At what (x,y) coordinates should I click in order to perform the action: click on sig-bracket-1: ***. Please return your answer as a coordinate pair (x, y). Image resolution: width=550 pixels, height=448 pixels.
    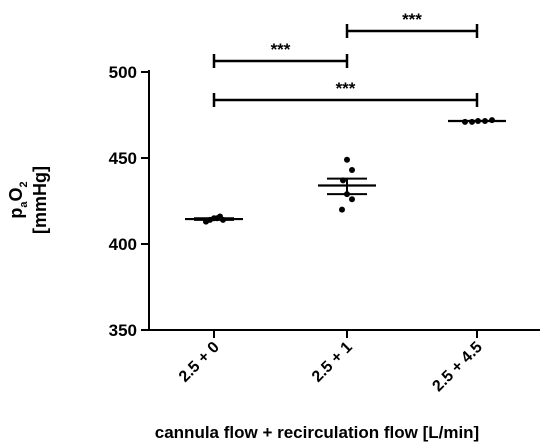
    Looking at the image, I should click on (280, 54).